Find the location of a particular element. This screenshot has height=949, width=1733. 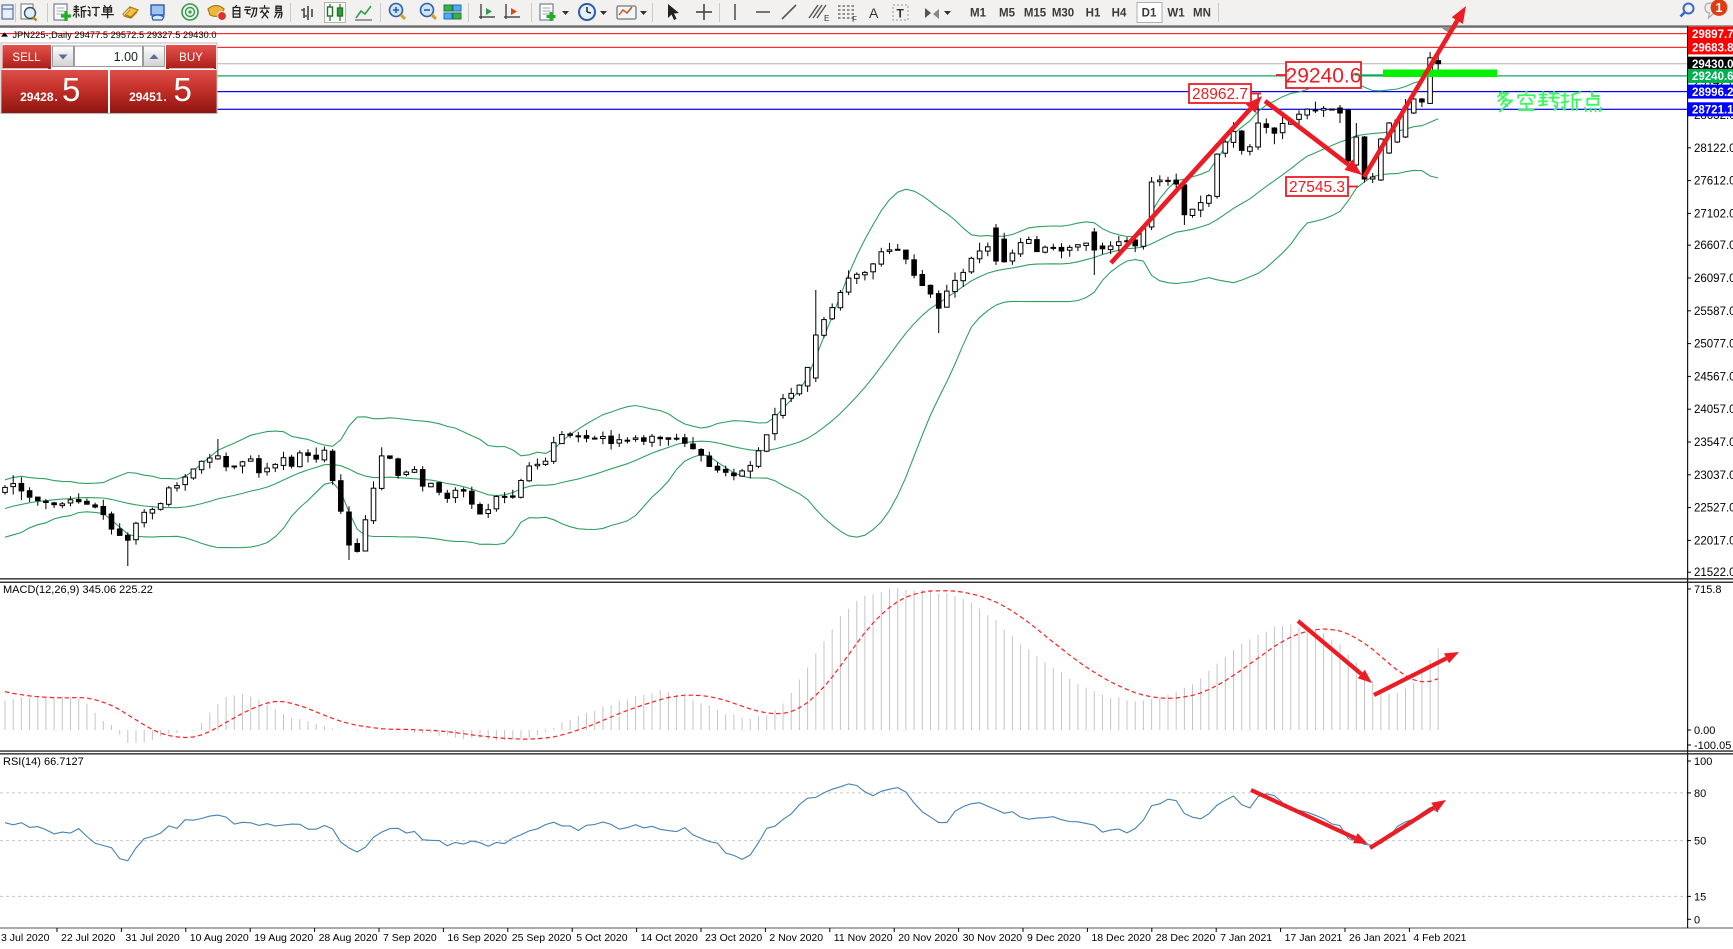

svg-text: W1 is located at coordinates (1176, 14).